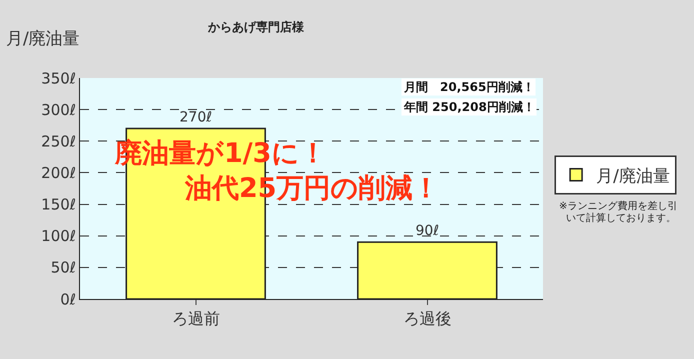 This screenshot has height=359, width=694. I want to click on y-tick-label: 250ℓ, so click(58, 141).